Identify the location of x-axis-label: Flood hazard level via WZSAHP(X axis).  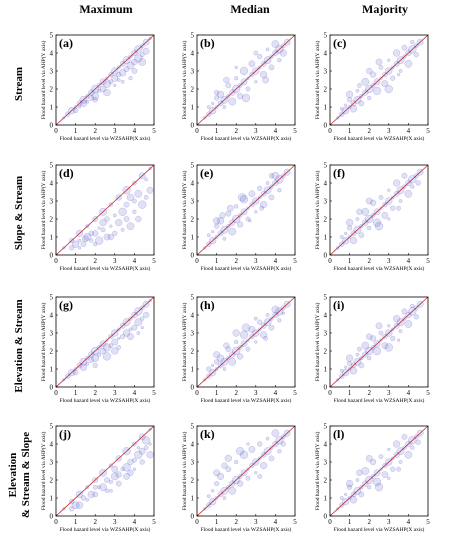
(246, 400).